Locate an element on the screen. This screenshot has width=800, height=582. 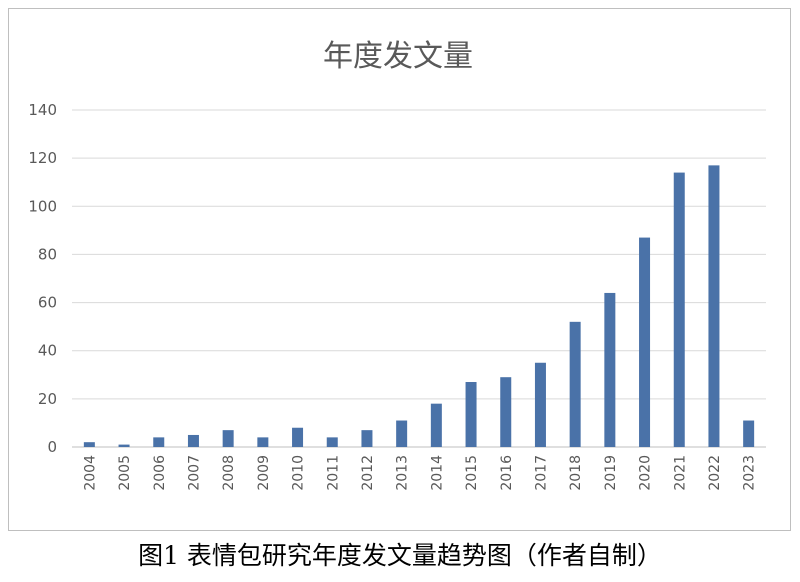
bar-2013 is located at coordinates (402, 433).